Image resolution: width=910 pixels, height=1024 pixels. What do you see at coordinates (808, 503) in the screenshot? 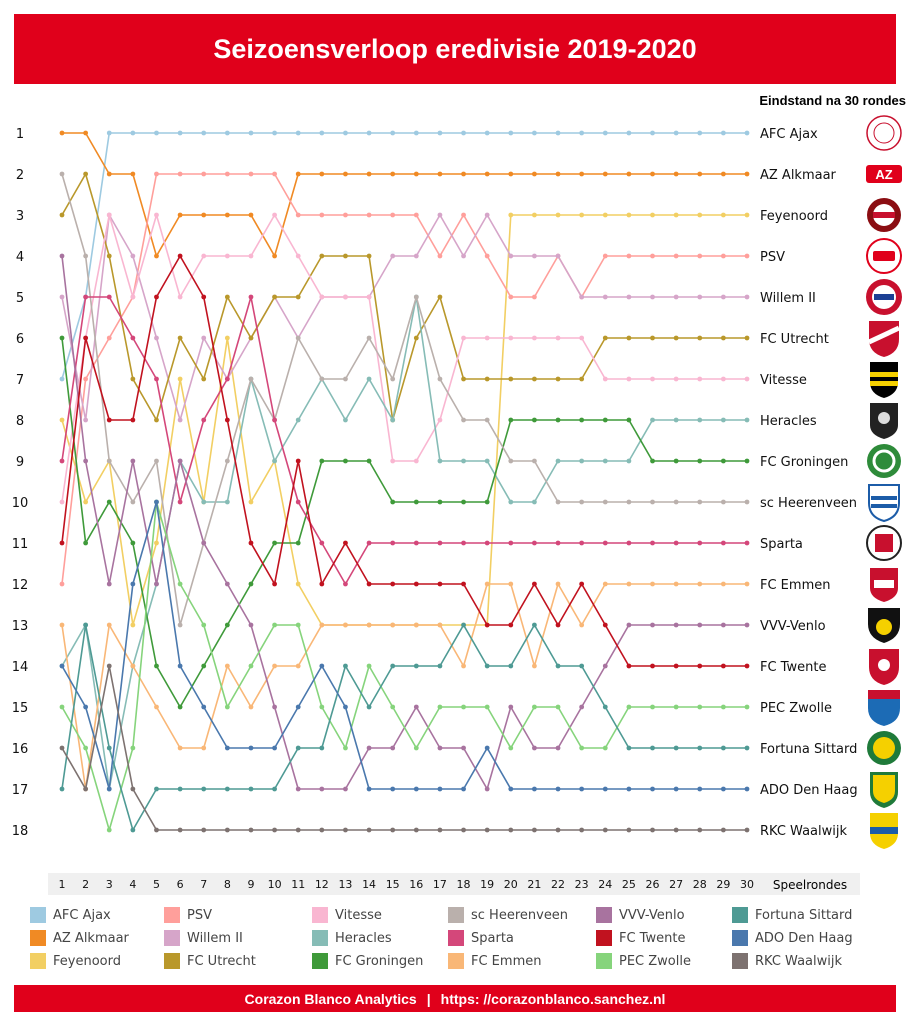
I see `end-label-sc-heerenveen: sc Heerenveen` at bounding box center [808, 503].